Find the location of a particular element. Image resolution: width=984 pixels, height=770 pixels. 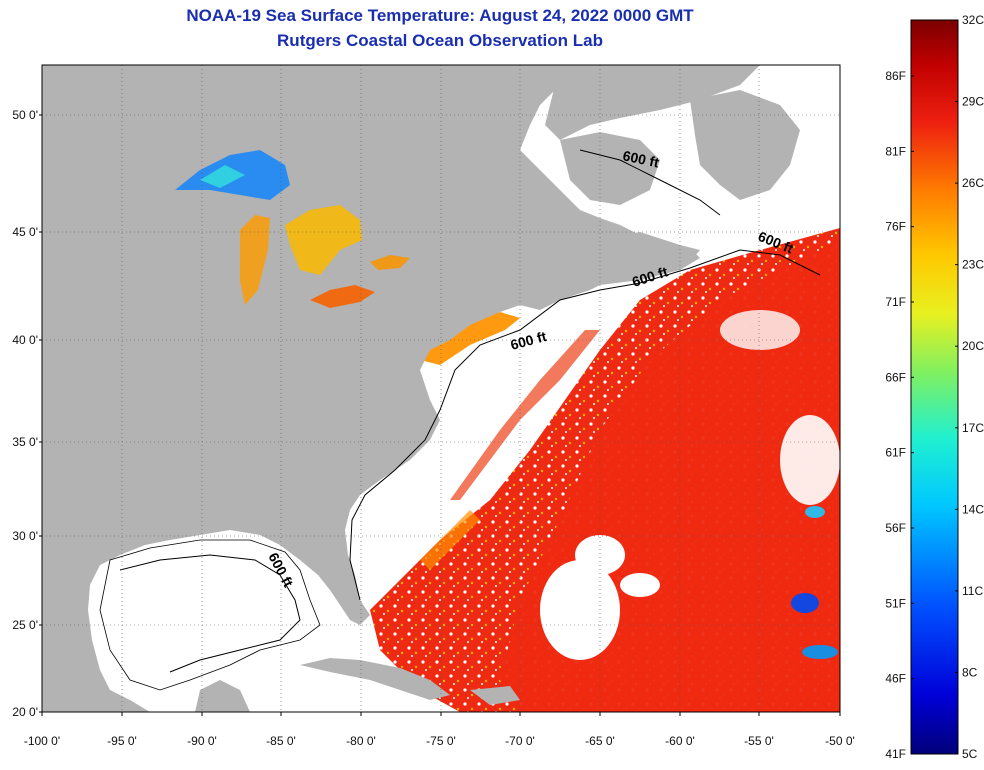

yucatan-land is located at coordinates (222, 696).